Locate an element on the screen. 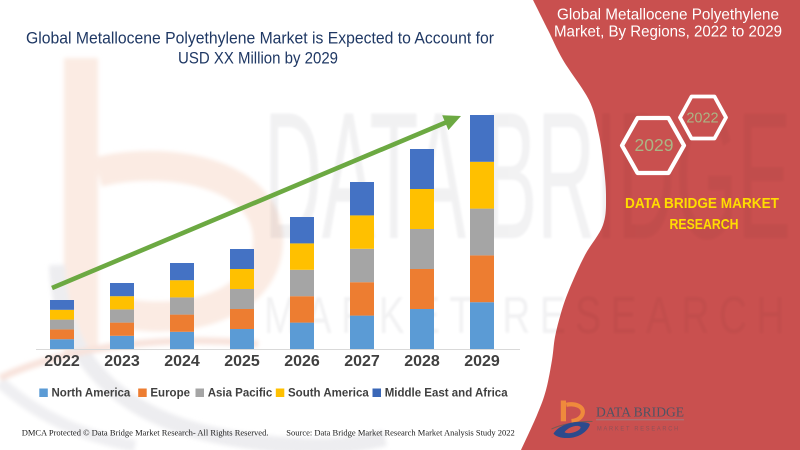 This screenshot has width=800, height=450. svg-text: South America is located at coordinates (328, 394).